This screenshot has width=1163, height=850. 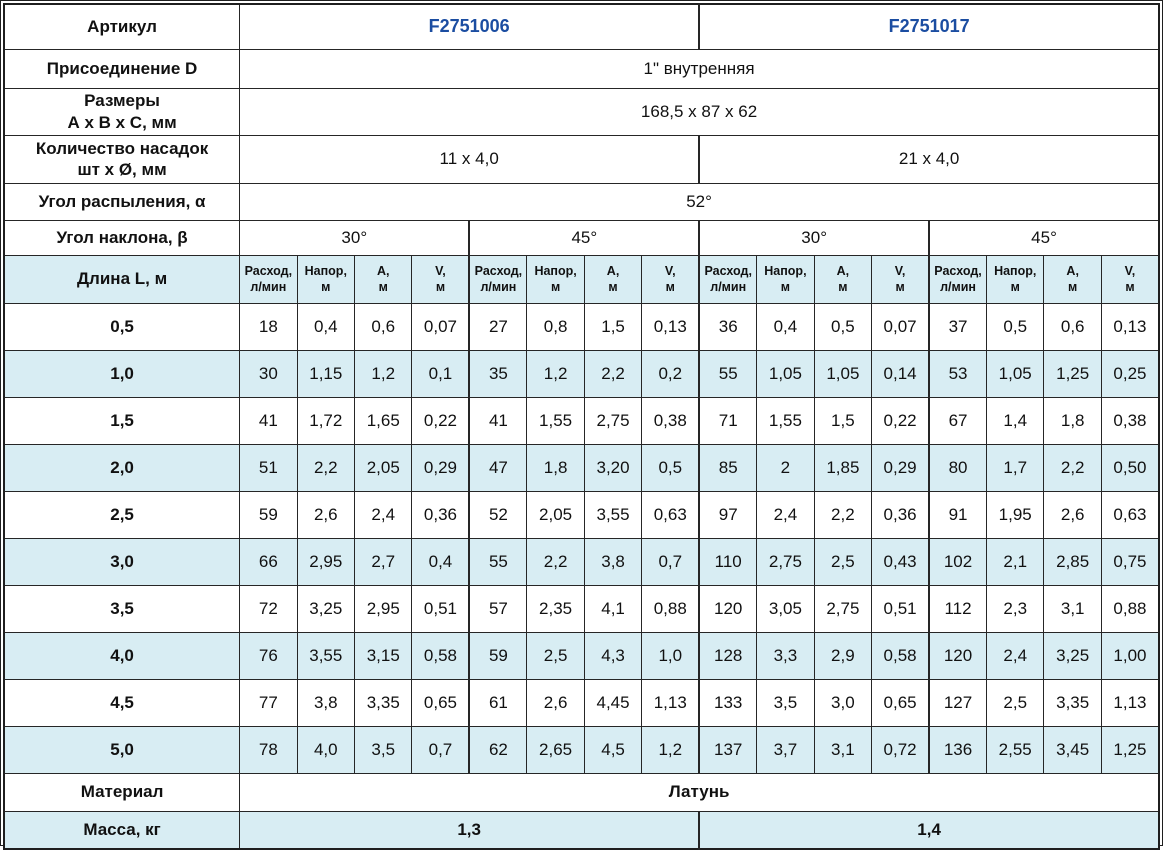 I want to click on unit-header-flow: Расход, л/мин, so click(x=498, y=279).